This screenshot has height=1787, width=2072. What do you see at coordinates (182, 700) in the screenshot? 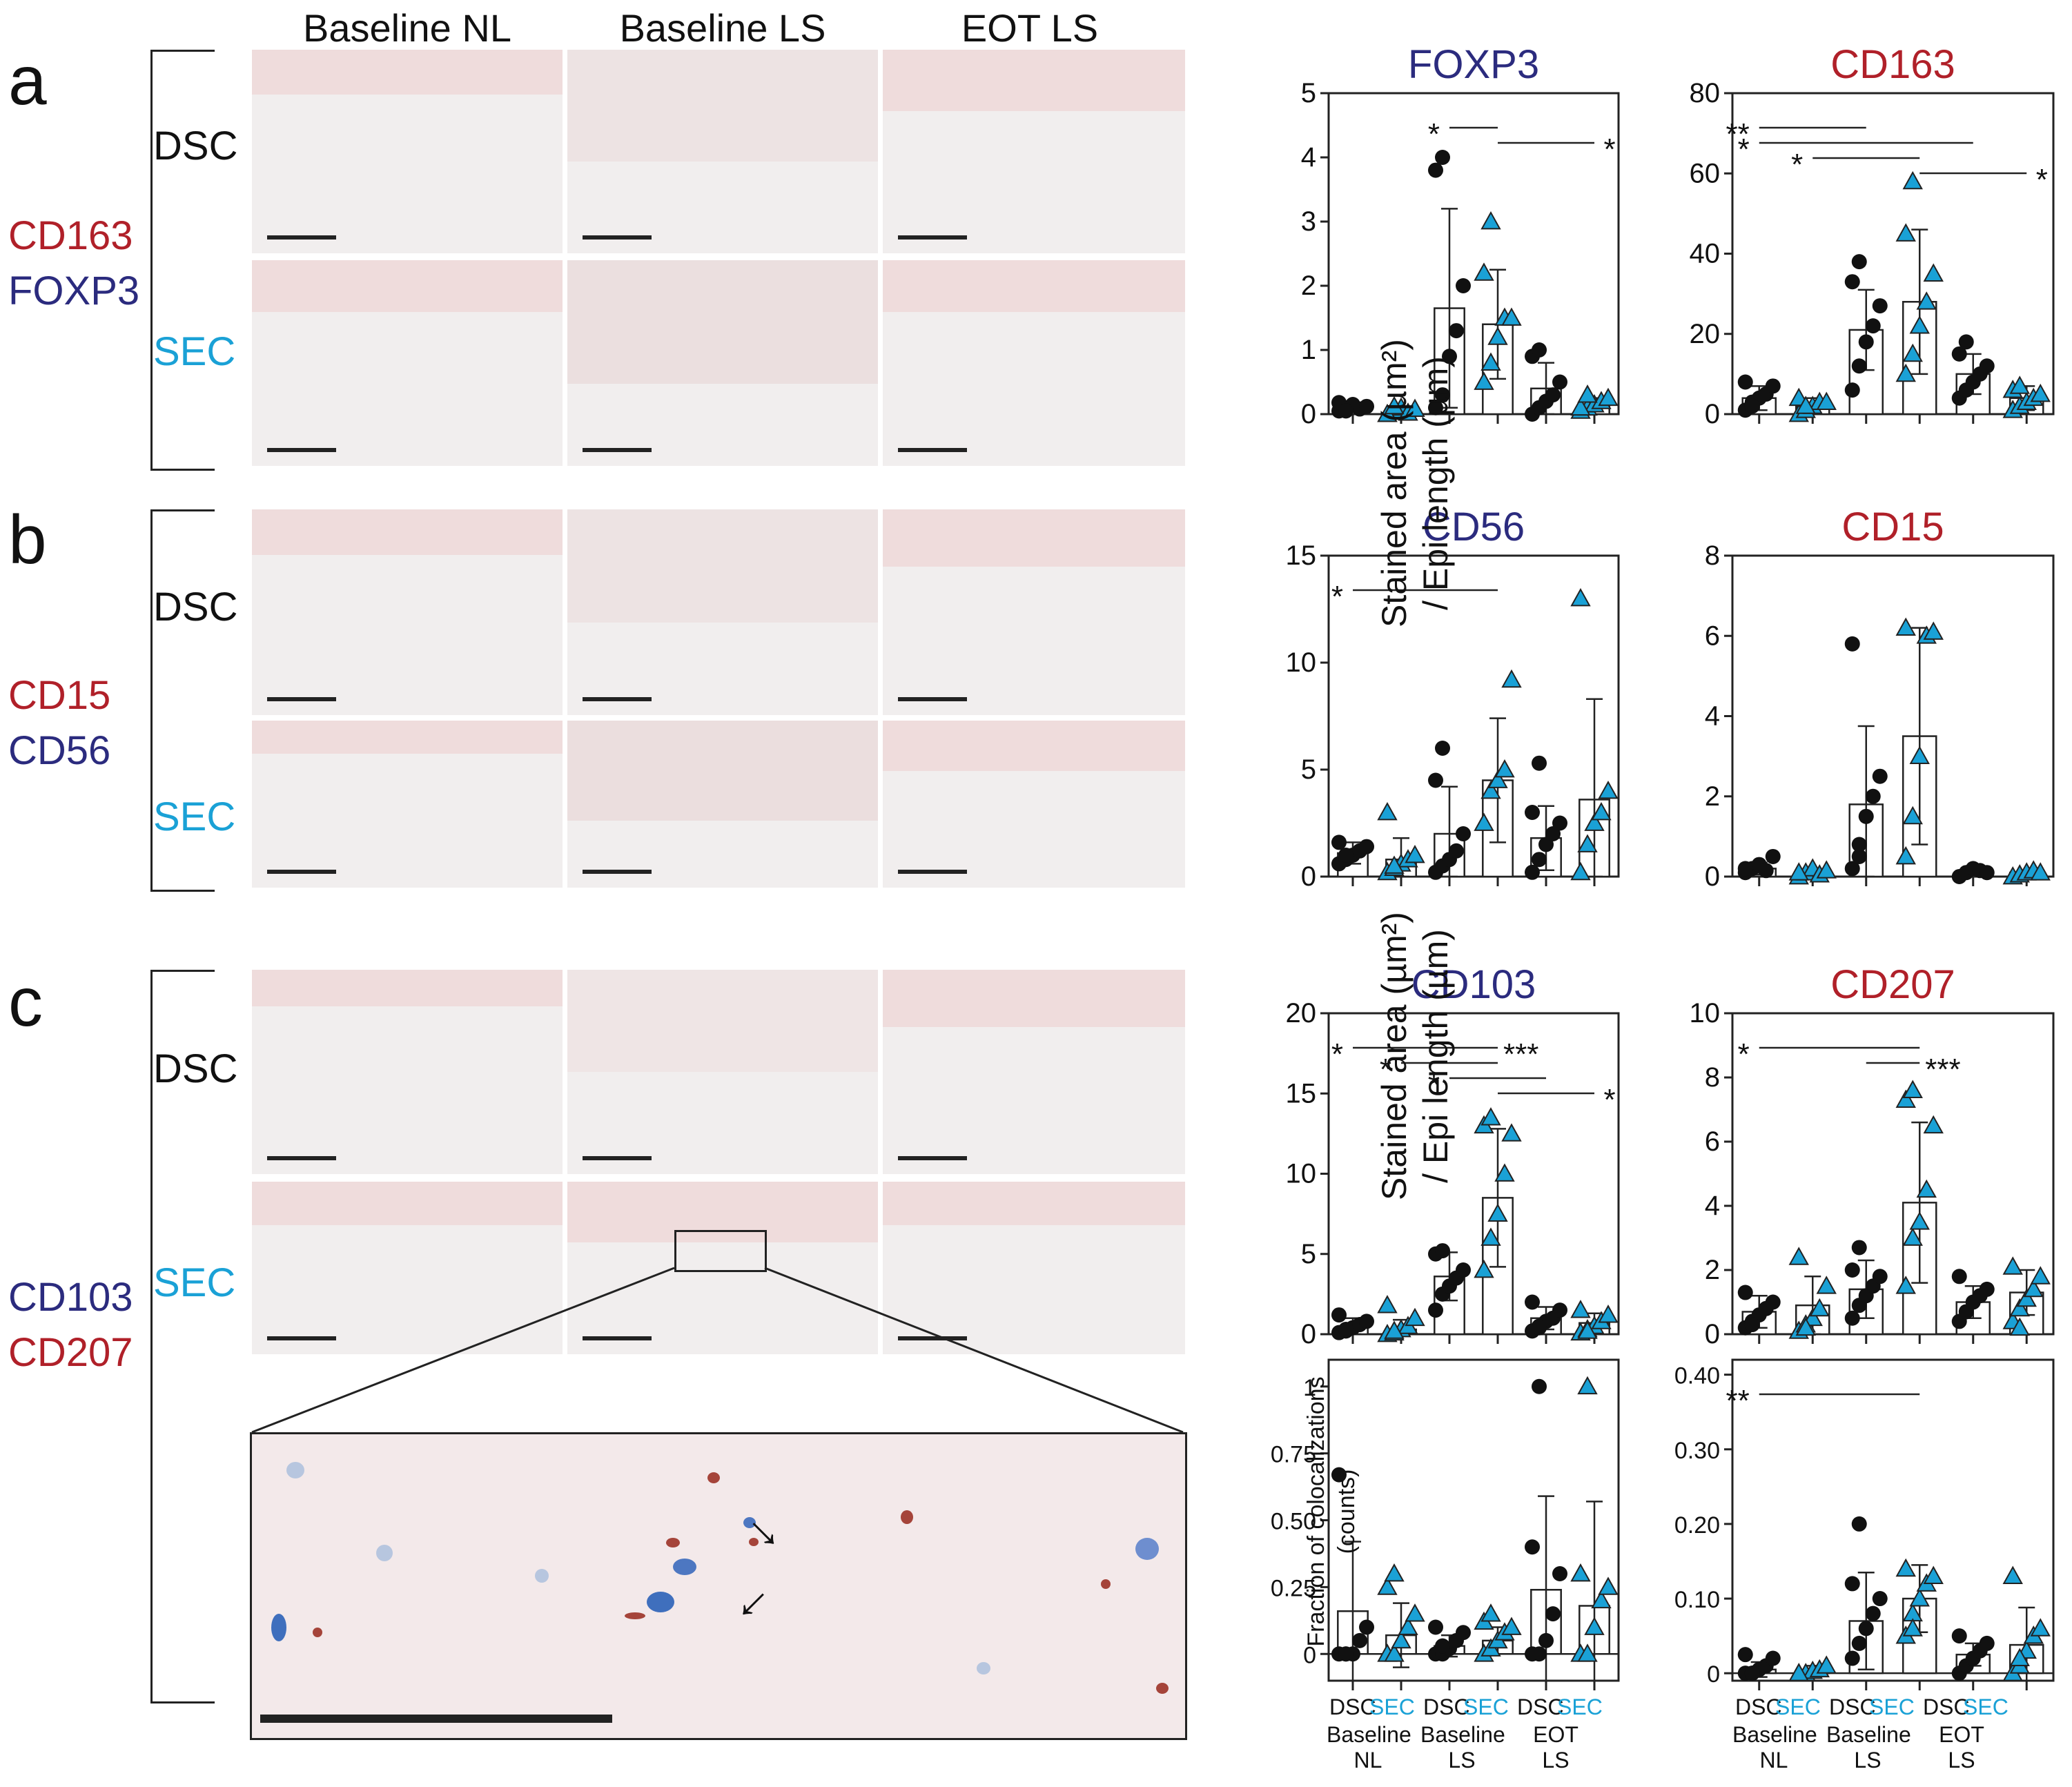
I see `bracket-b` at bounding box center [182, 700].